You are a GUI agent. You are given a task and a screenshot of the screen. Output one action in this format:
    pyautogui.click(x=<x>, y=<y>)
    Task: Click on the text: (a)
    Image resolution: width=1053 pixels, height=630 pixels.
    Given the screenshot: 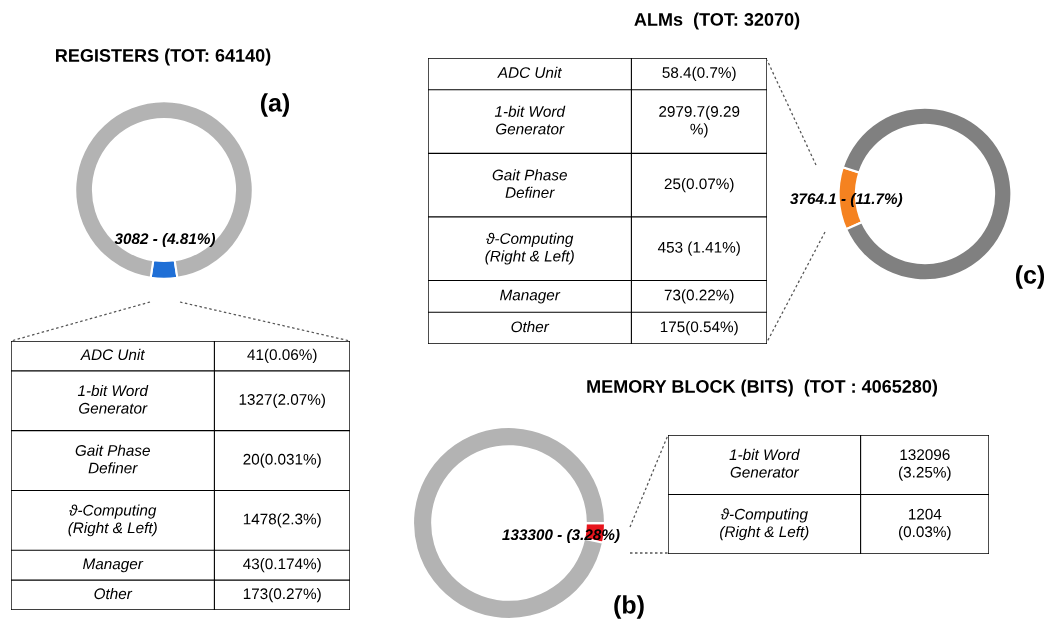 What is the action you would take?
    pyautogui.click(x=275, y=105)
    